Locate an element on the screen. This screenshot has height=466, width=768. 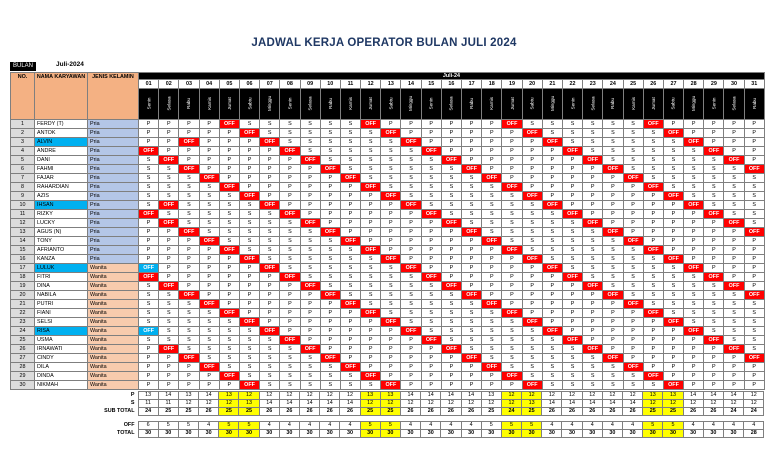
day-number: 21 is located at coordinates (552, 84).